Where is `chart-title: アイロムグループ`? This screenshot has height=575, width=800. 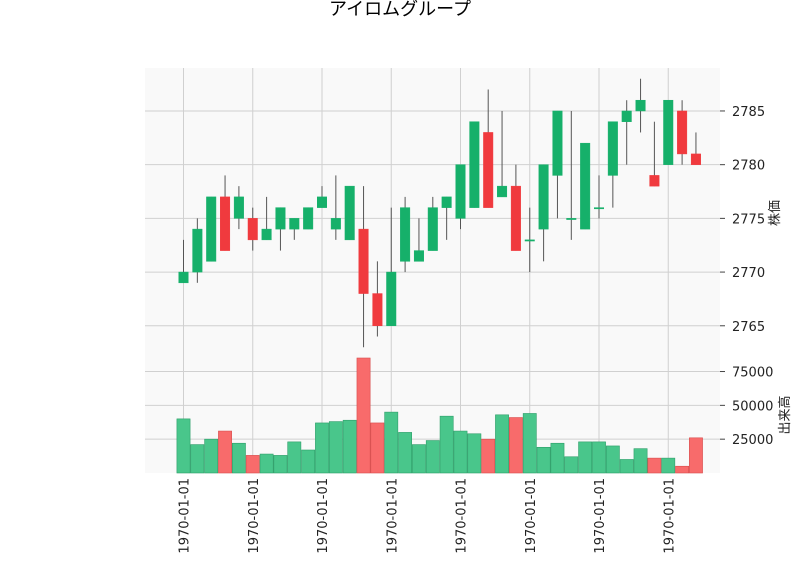 chart-title: アイロムグループ is located at coordinates (400, 10).